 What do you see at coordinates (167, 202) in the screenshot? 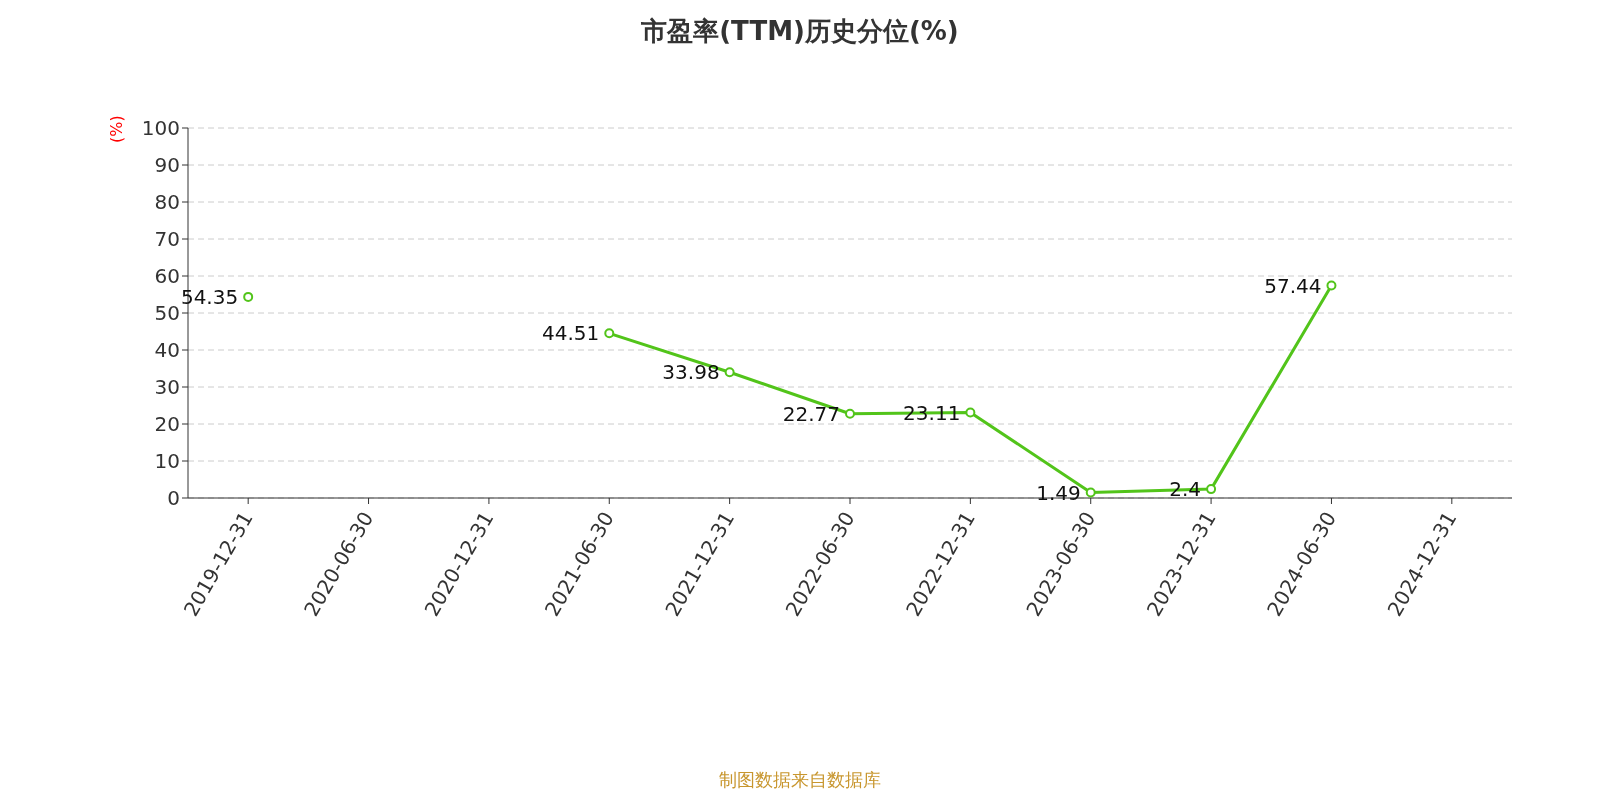
I see `y-tick-label: 80` at bounding box center [167, 202].